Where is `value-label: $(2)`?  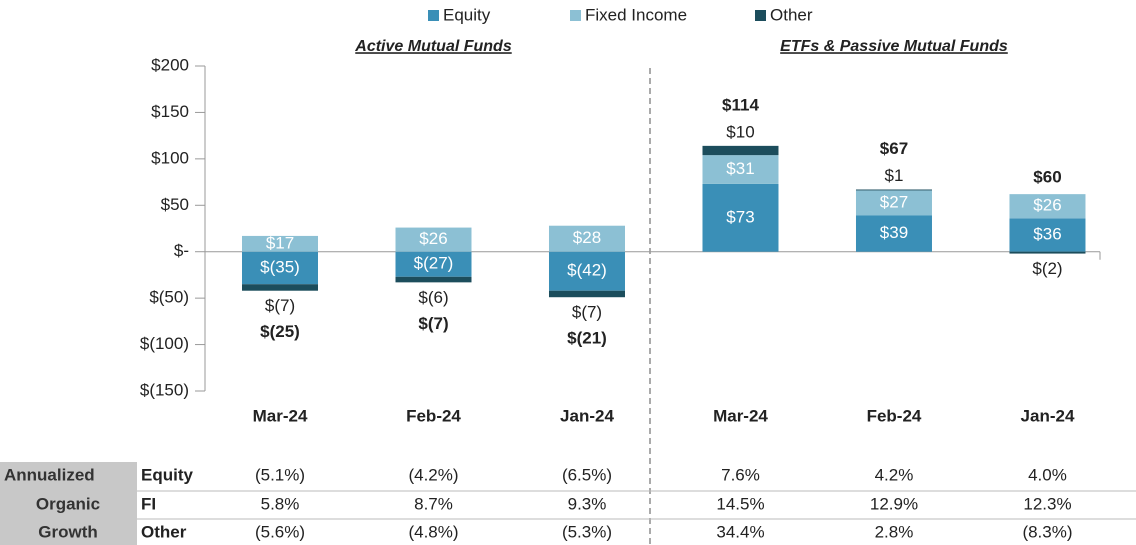
value-label: $(2) is located at coordinates (1047, 268).